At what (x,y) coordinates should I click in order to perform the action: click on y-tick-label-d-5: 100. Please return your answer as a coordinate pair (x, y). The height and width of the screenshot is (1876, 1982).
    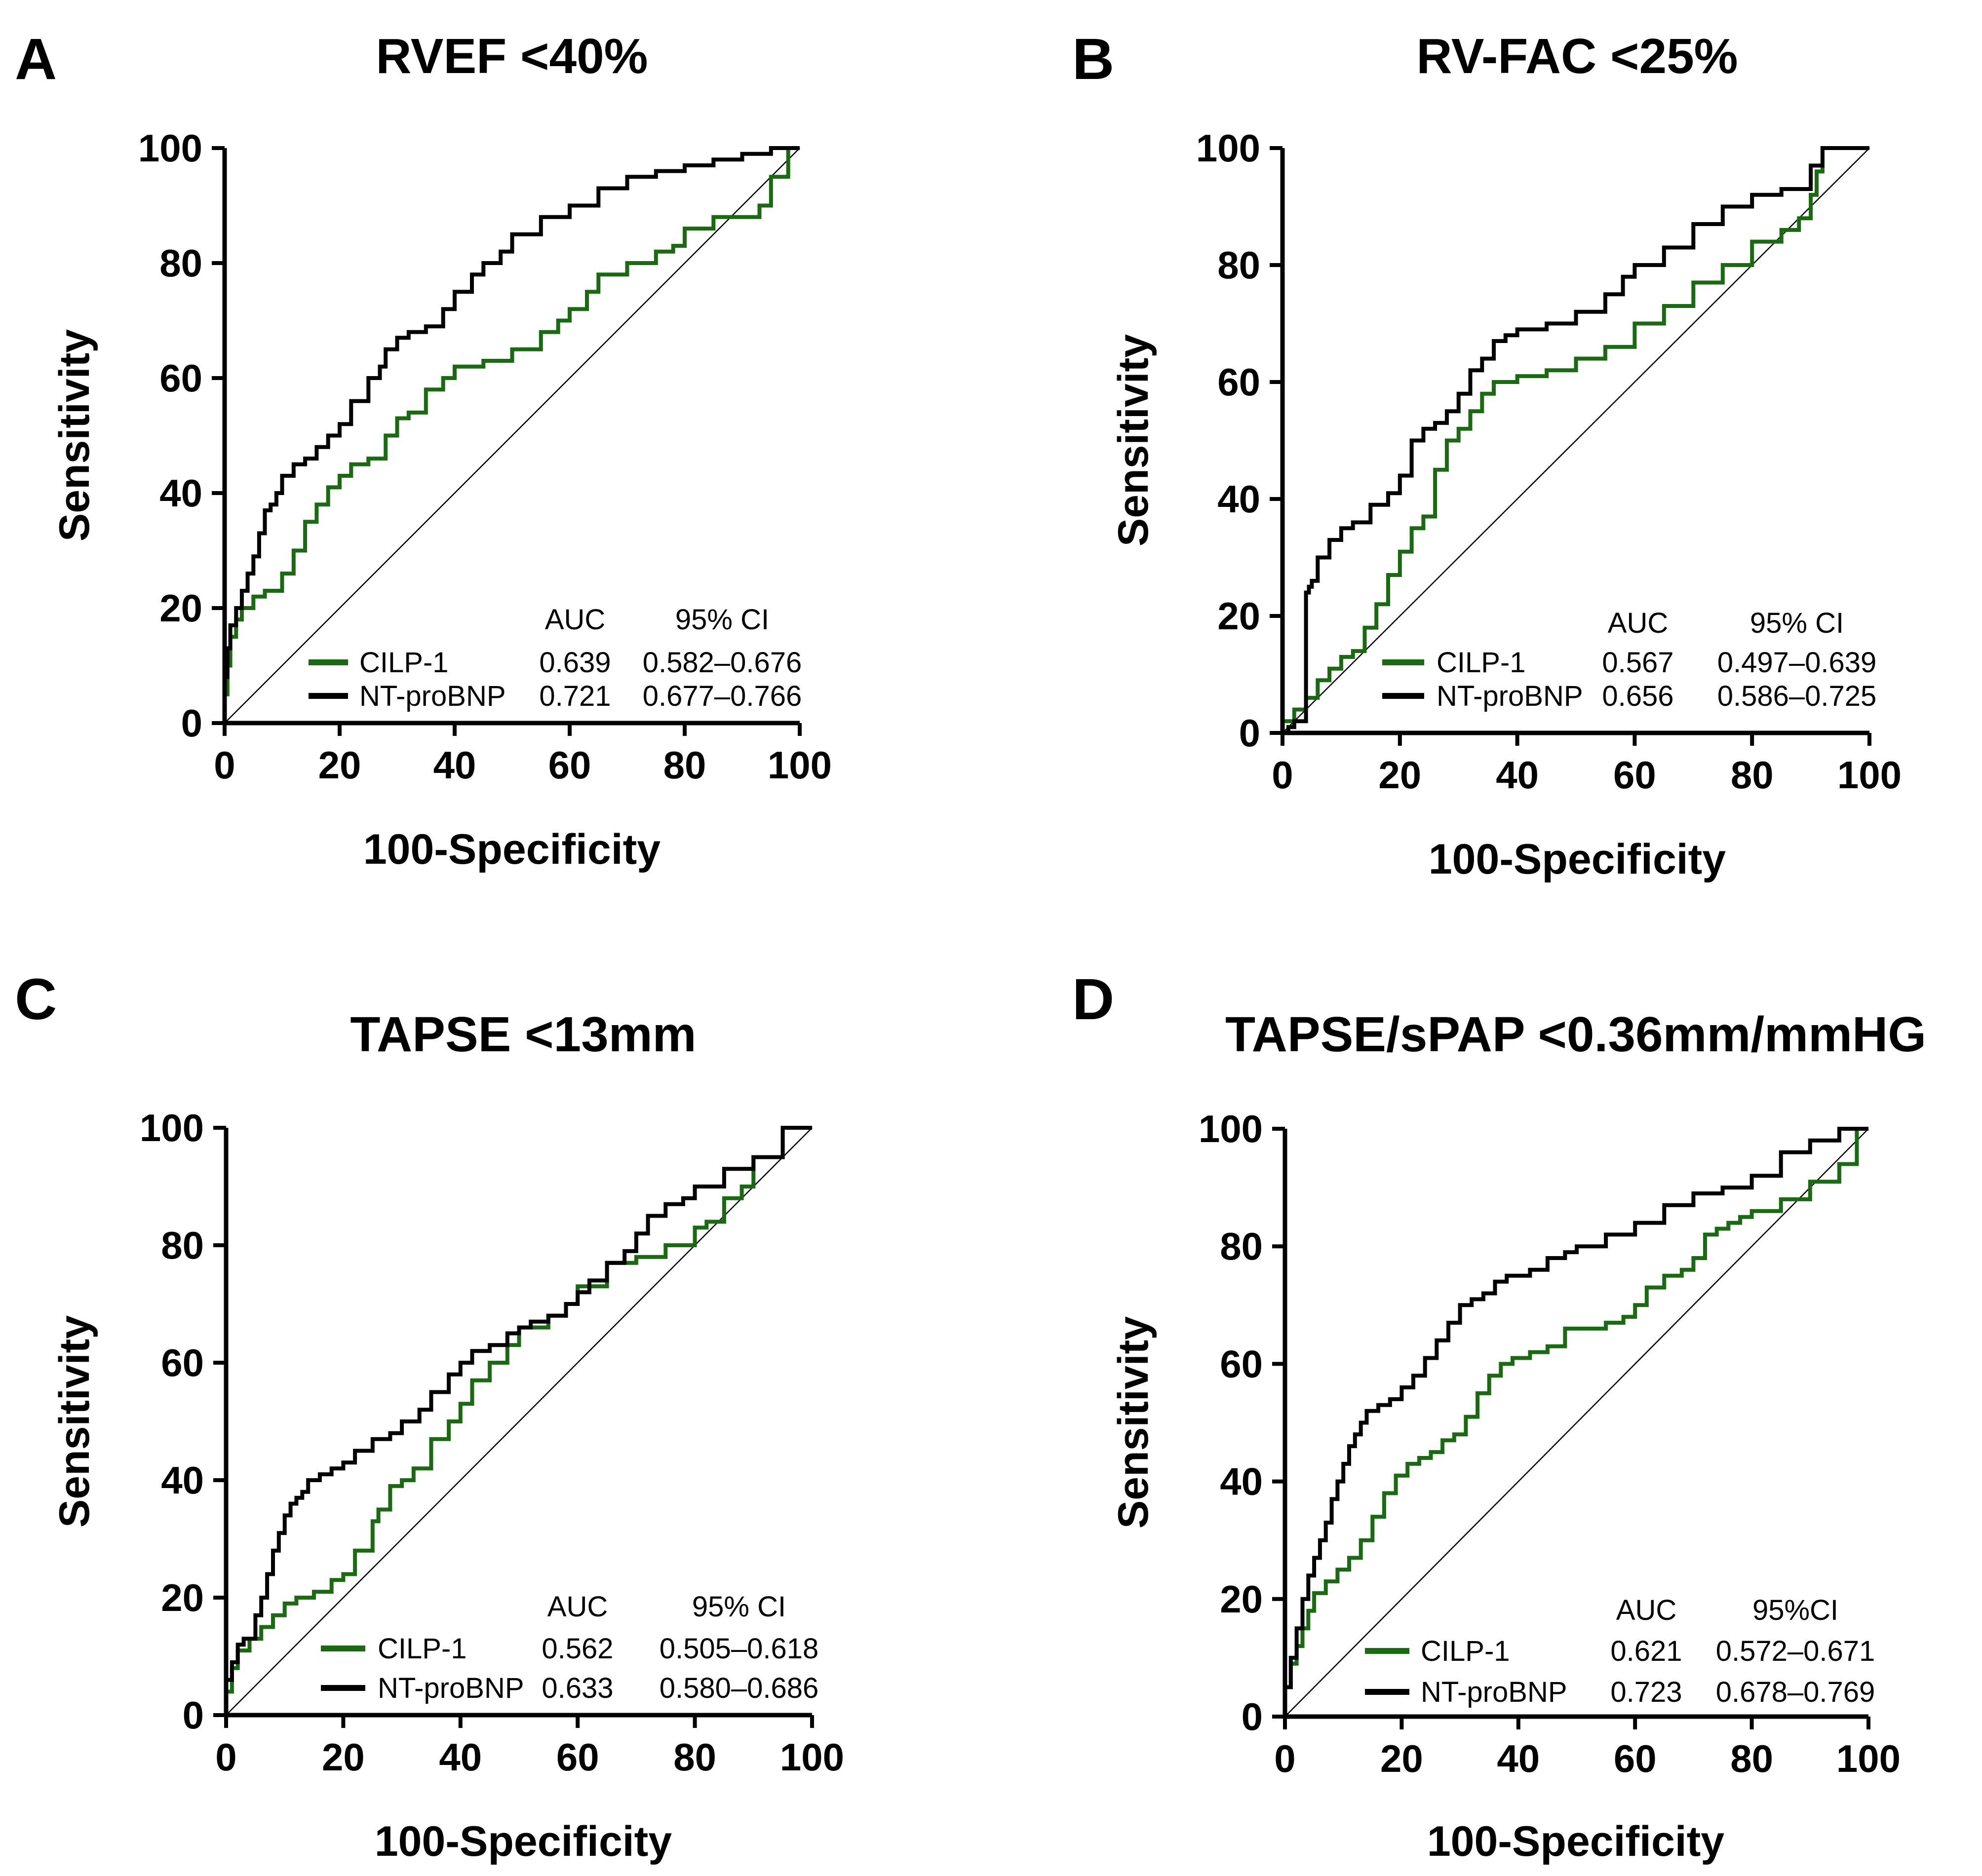
    Looking at the image, I should click on (1231, 1128).